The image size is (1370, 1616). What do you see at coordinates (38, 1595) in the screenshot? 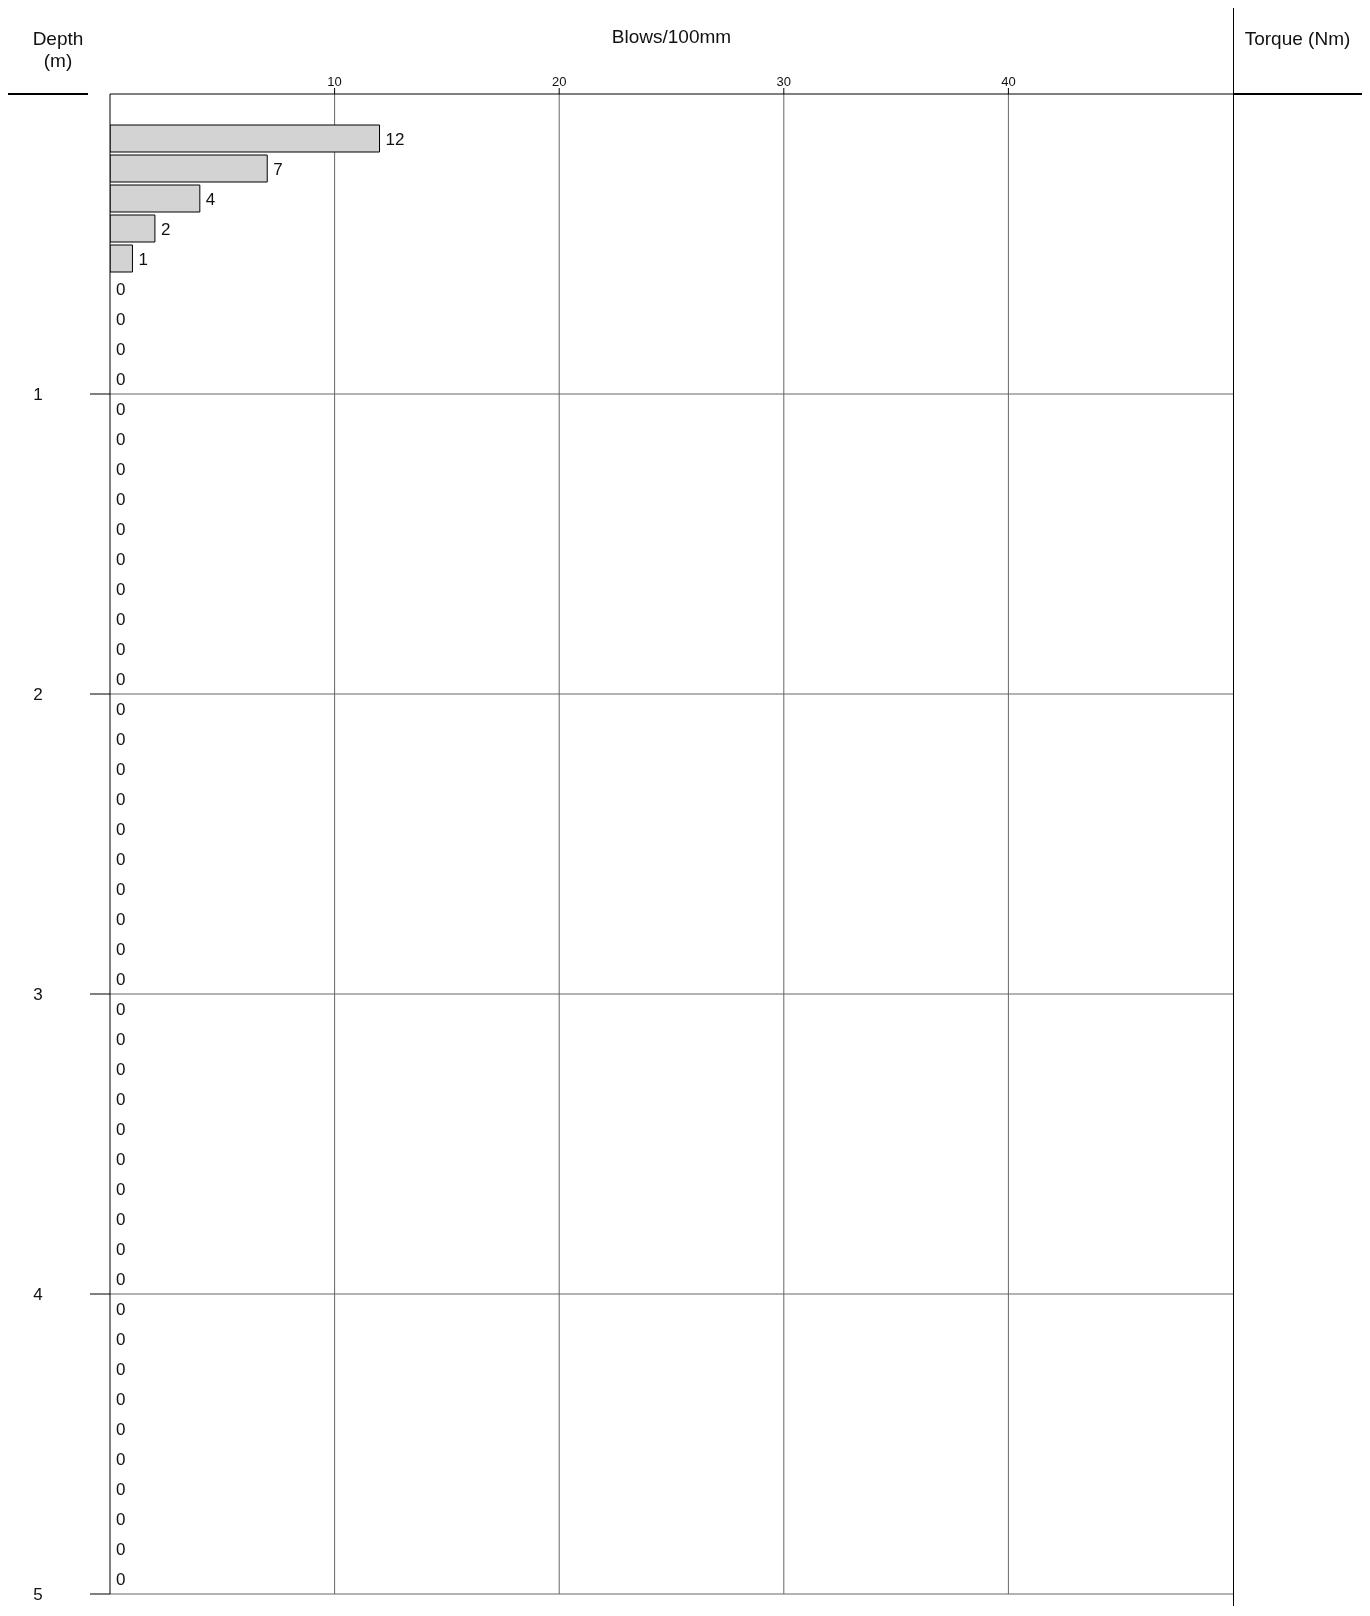
I see `y-tick-label: 5` at bounding box center [38, 1595].